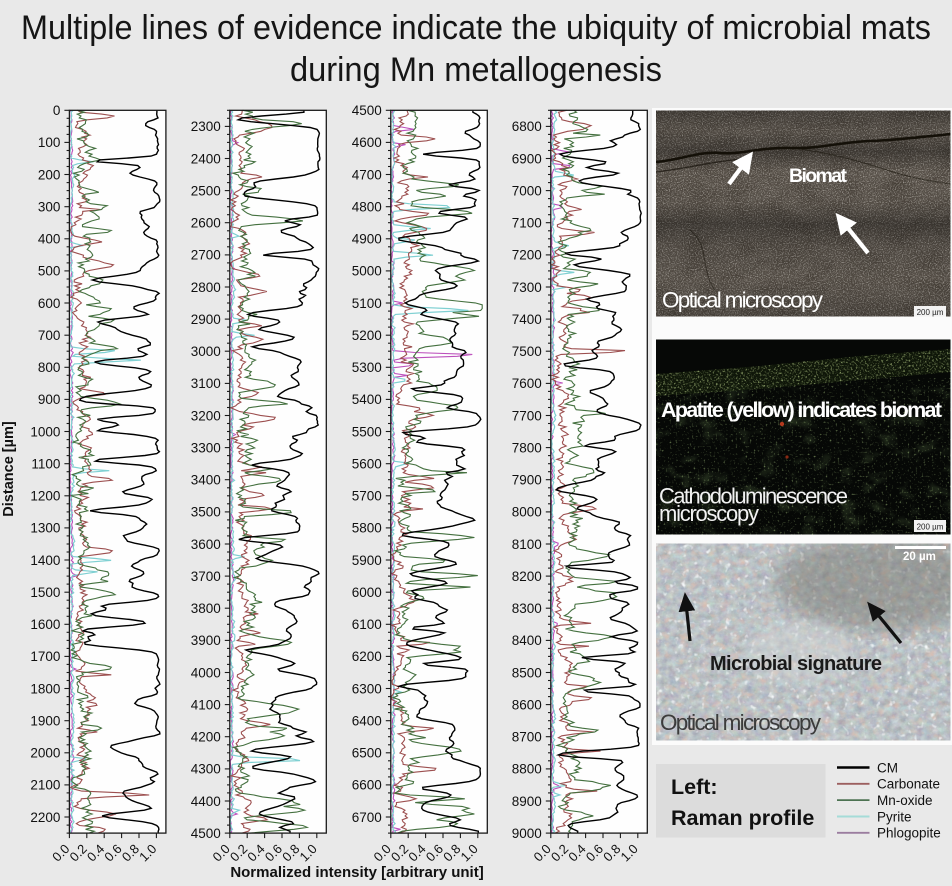  I want to click on svg-text: 5400, so click(367, 399).